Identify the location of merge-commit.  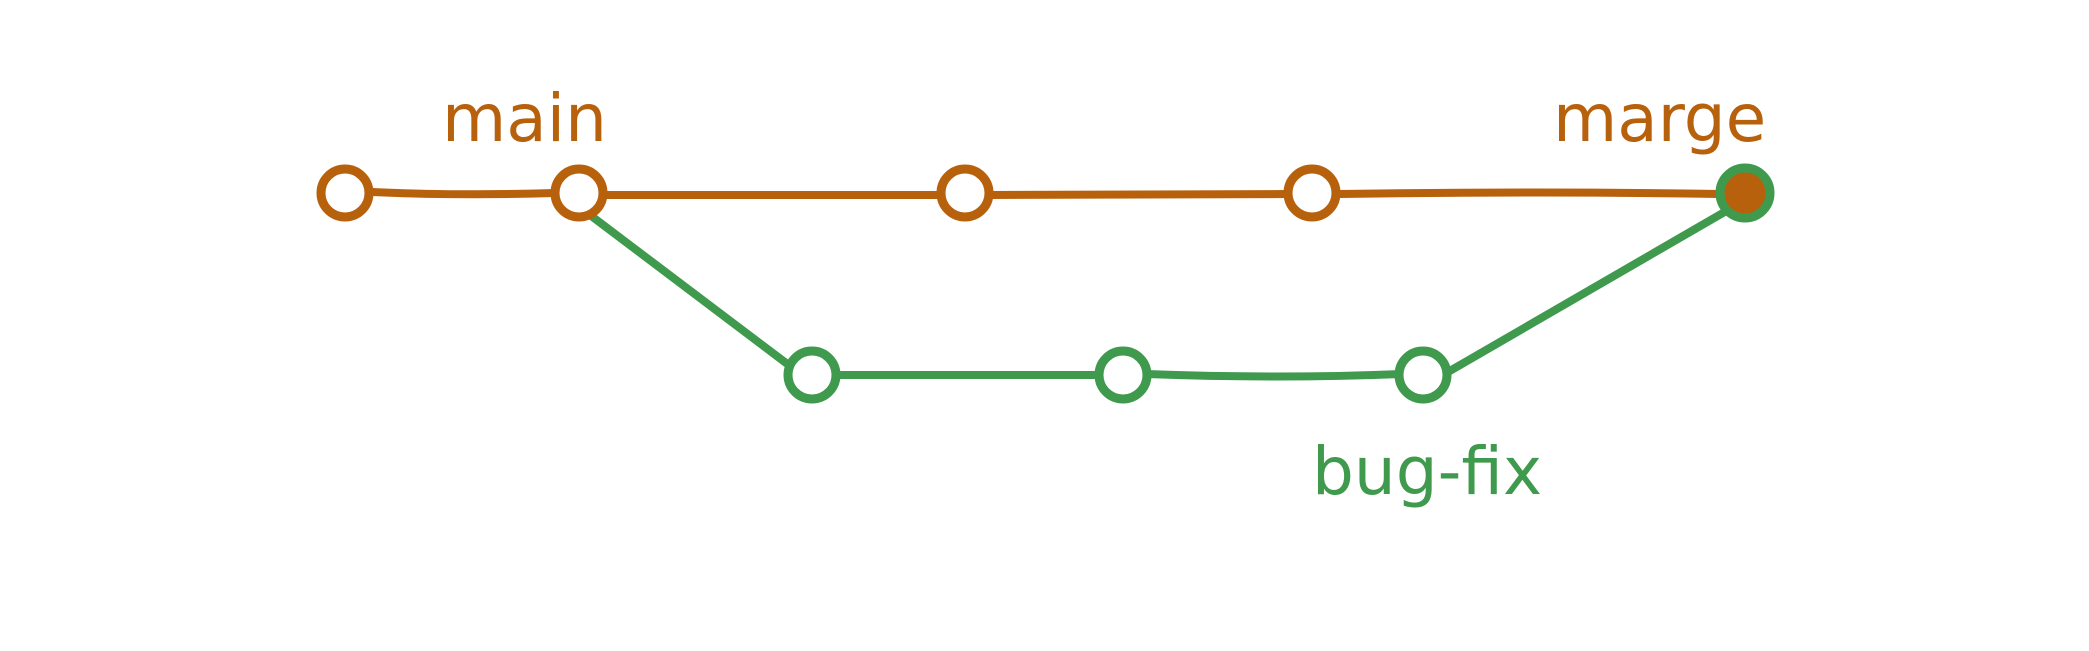
(1745, 193).